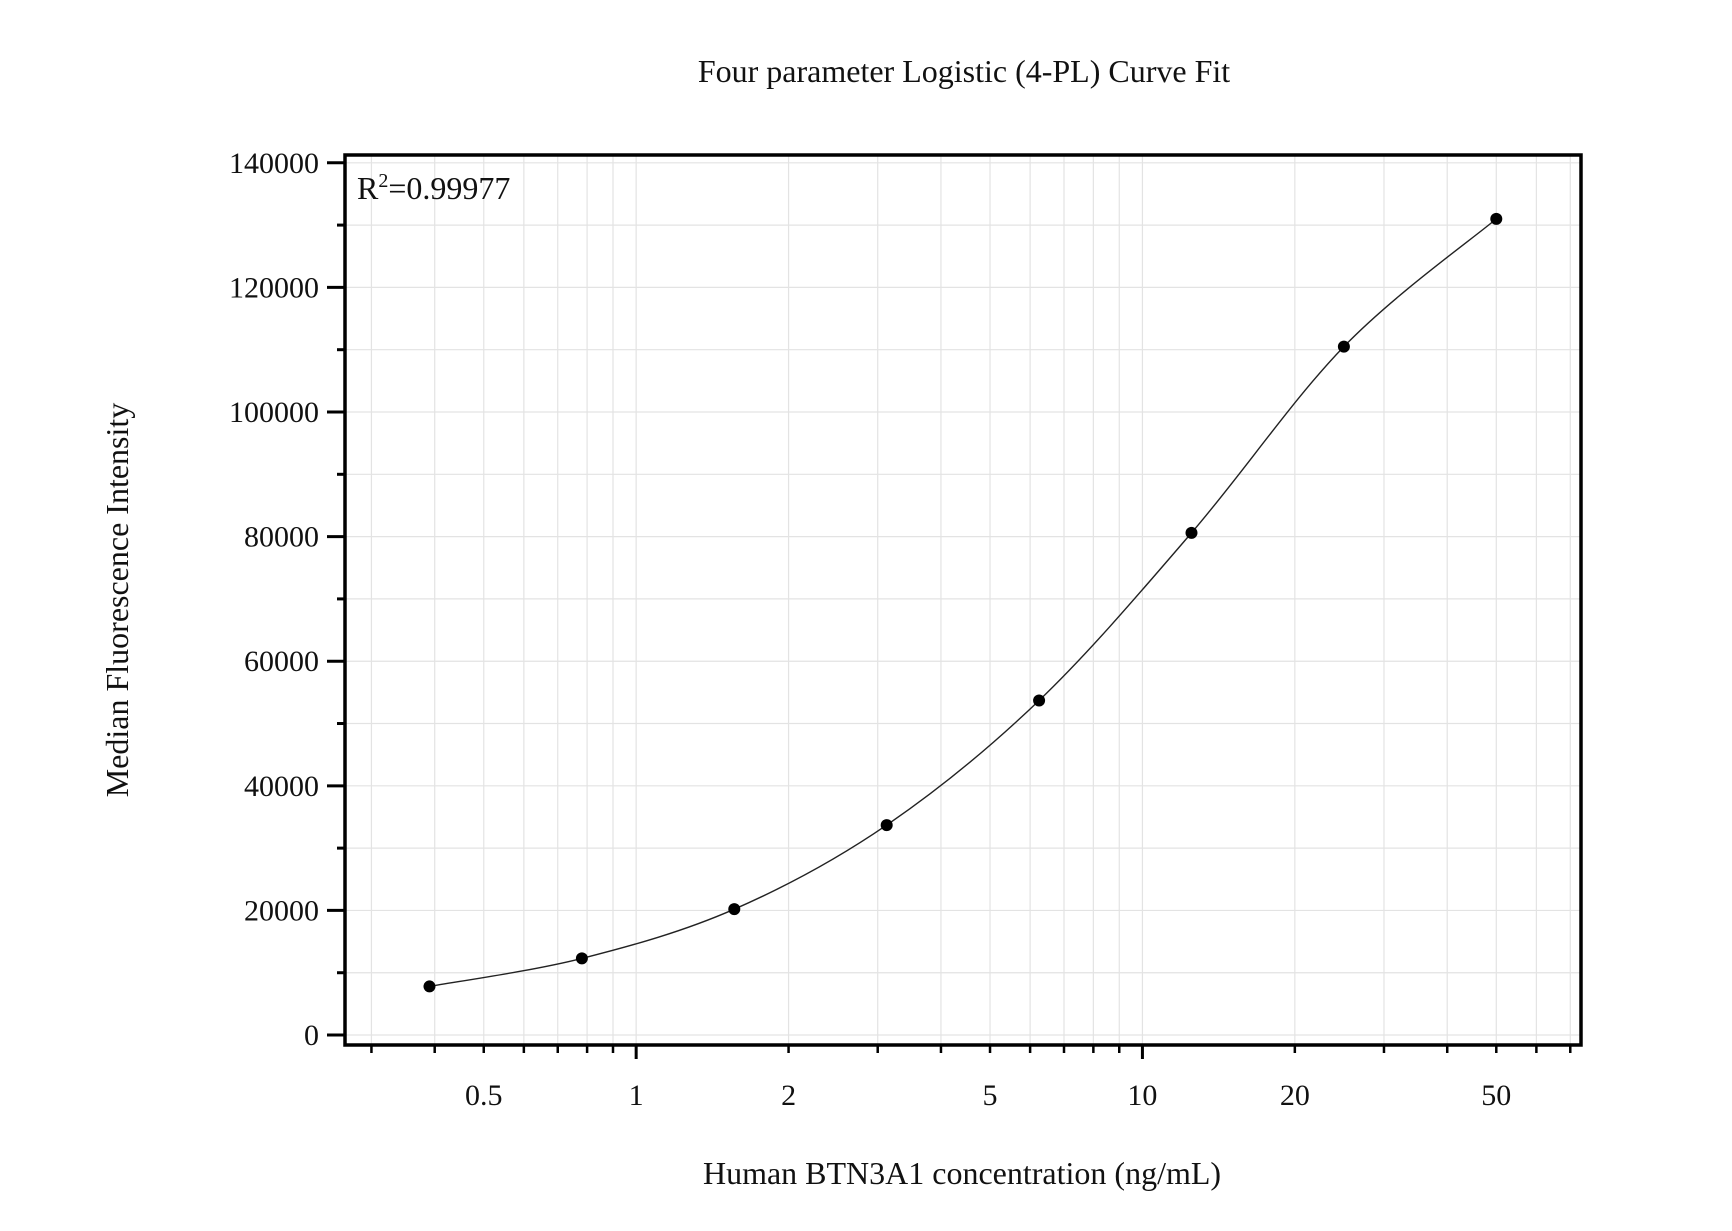  Describe the element at coordinates (433, 188) in the screenshot. I see `r-squared-annotation: R2=0.99977` at that location.